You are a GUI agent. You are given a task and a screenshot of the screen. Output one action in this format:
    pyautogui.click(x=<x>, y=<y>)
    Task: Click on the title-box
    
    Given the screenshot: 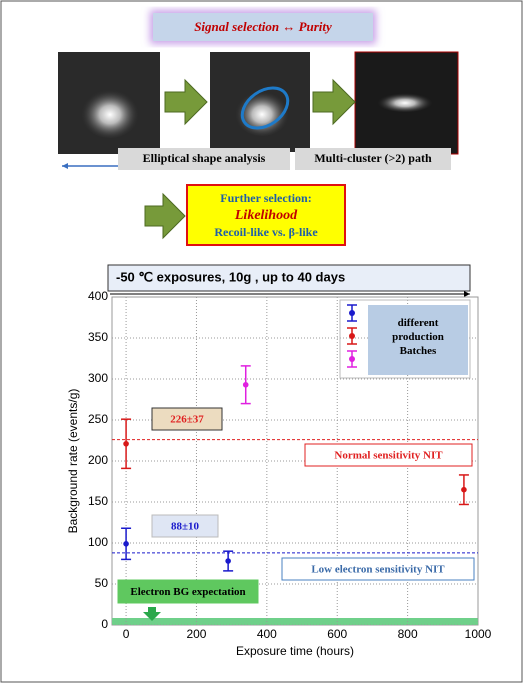 What is the action you would take?
    pyautogui.click(x=263, y=27)
    